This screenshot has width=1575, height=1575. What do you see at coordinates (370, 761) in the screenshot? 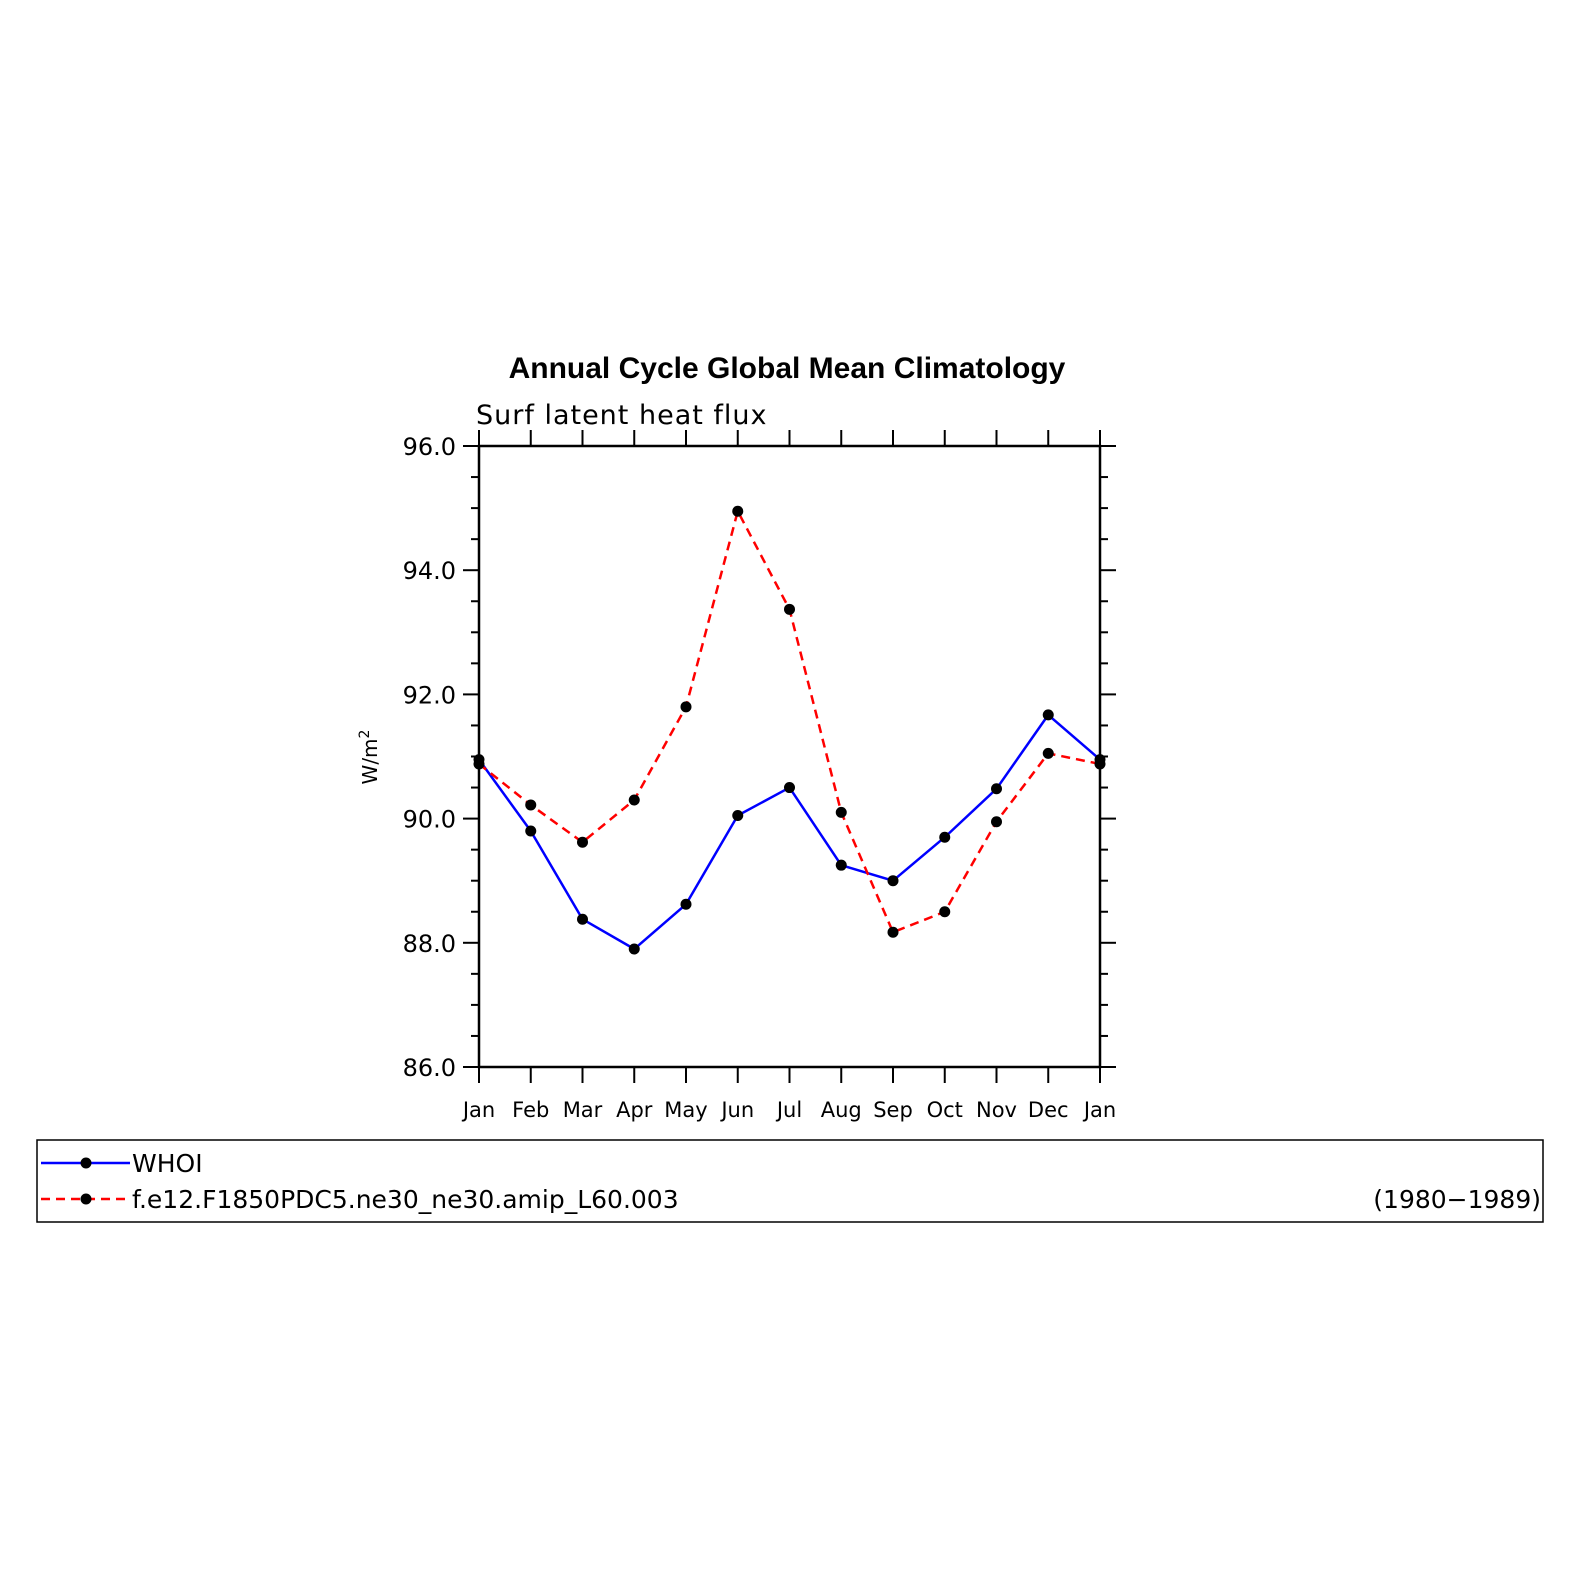
I see `y-axis-label-unit: W/m` at bounding box center [370, 761].